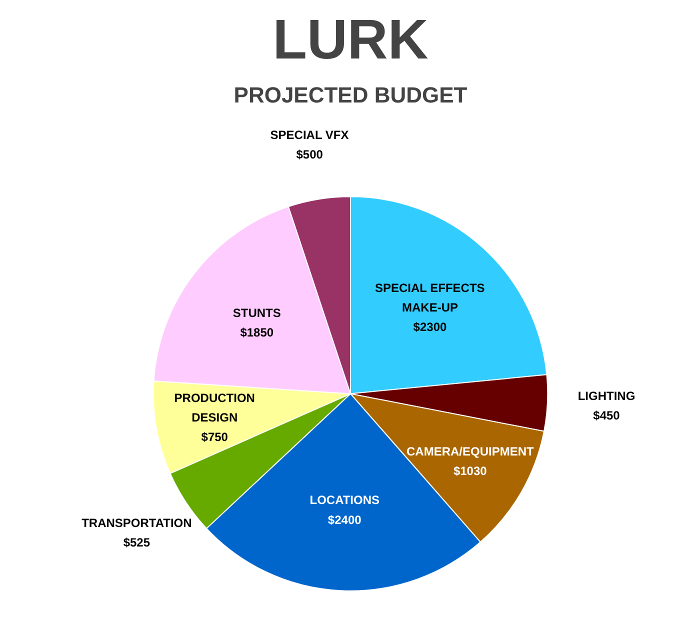  What do you see at coordinates (137, 523) in the screenshot?
I see `slice-label: TRANSPORTATION` at bounding box center [137, 523].